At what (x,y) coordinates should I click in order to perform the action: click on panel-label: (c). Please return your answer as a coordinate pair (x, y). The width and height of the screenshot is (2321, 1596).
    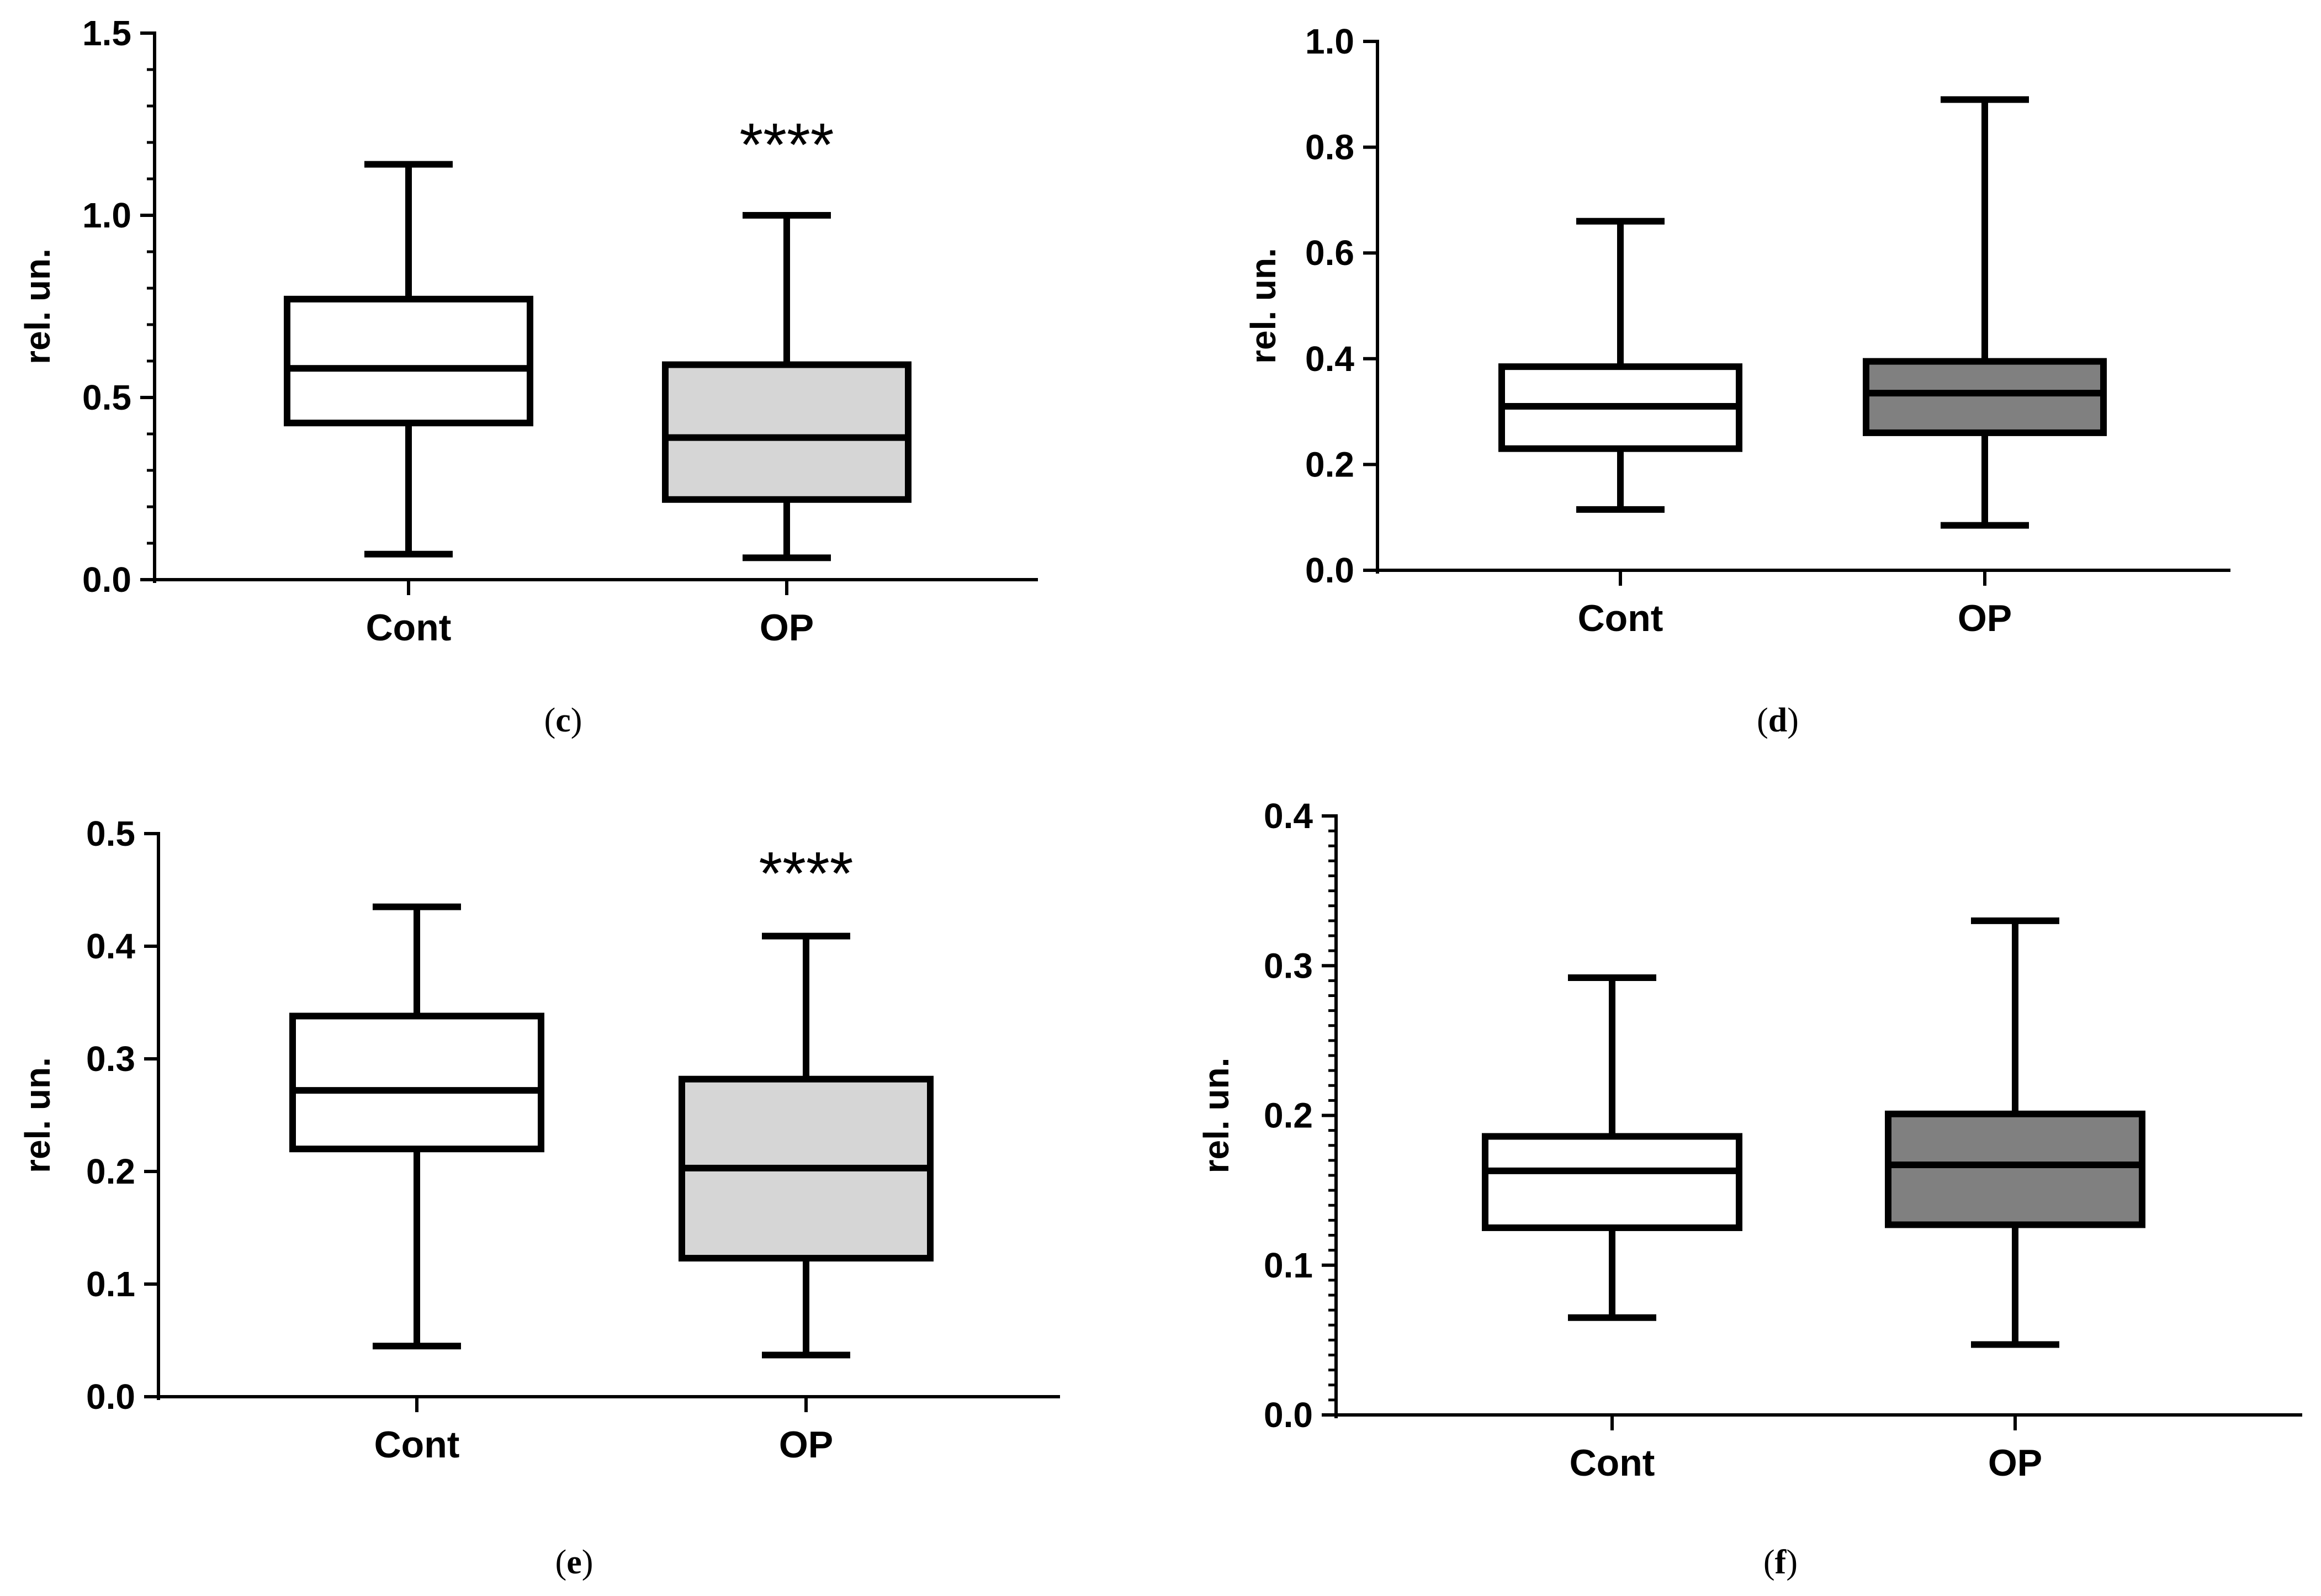
    Looking at the image, I should click on (563, 720).